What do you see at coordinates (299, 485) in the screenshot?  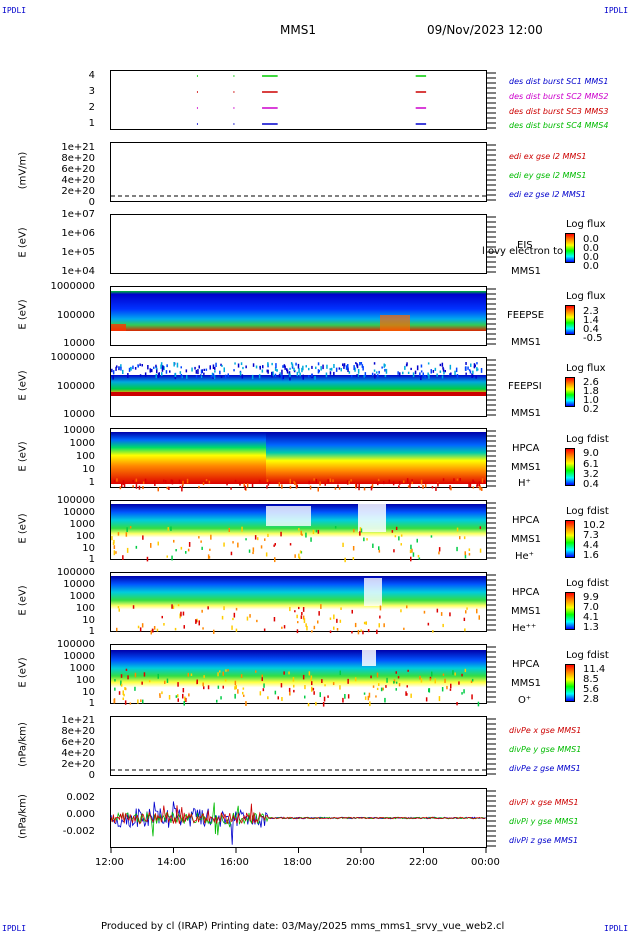 I see `hpca-h-scatter` at bounding box center [299, 485].